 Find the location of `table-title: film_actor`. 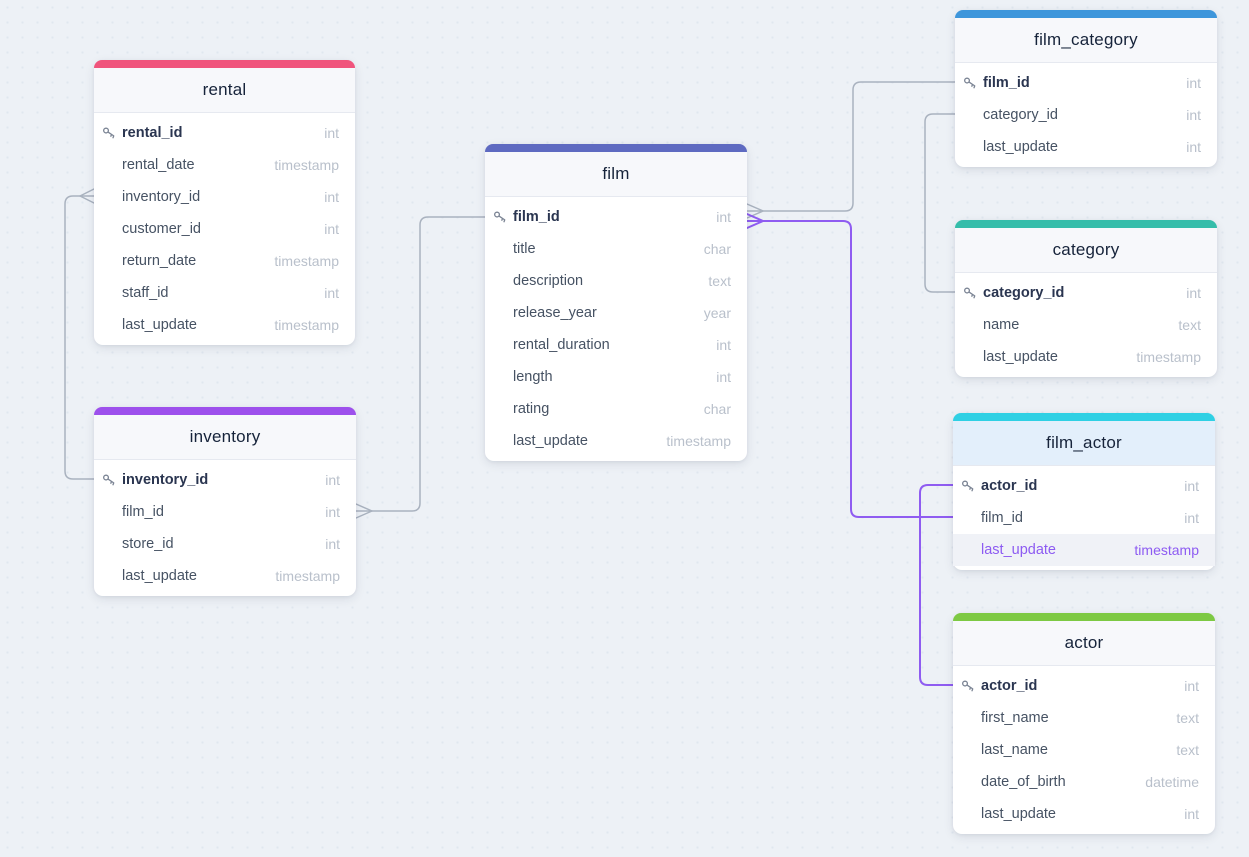

table-title: film_actor is located at coordinates (1084, 442).